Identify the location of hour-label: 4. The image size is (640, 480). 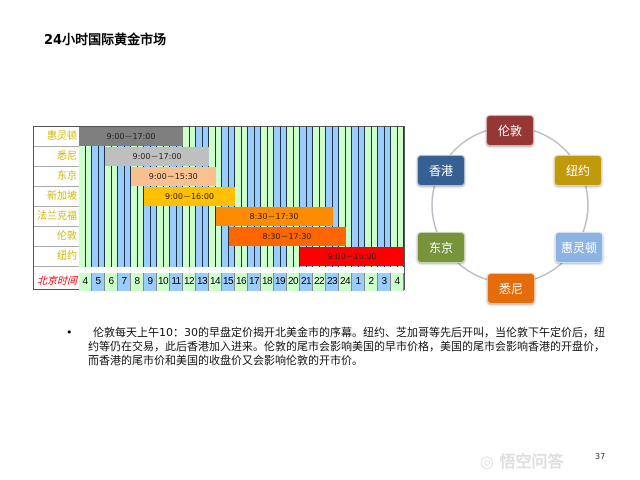
(85, 282).